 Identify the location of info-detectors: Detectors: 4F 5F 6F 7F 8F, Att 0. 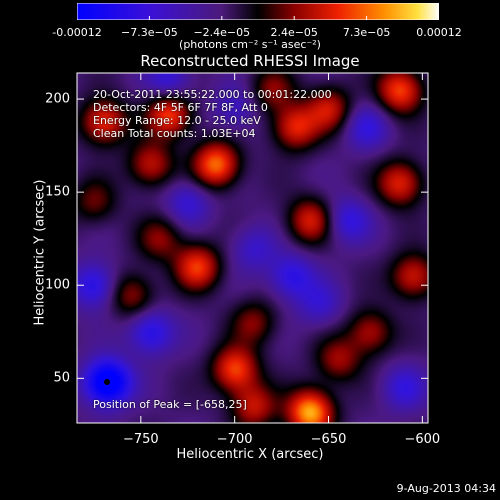
(180, 107).